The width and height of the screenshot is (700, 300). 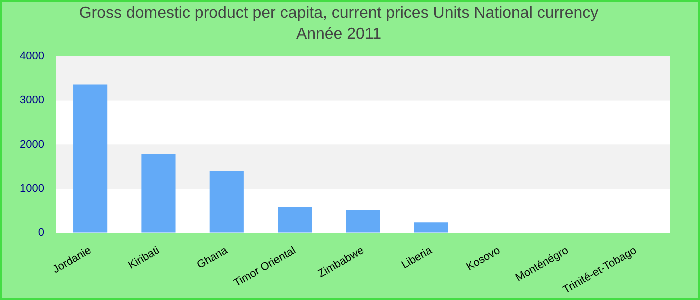 I want to click on chart-title: Gross domestic product per capita, current prices Units National currency, so click(x=339, y=13).